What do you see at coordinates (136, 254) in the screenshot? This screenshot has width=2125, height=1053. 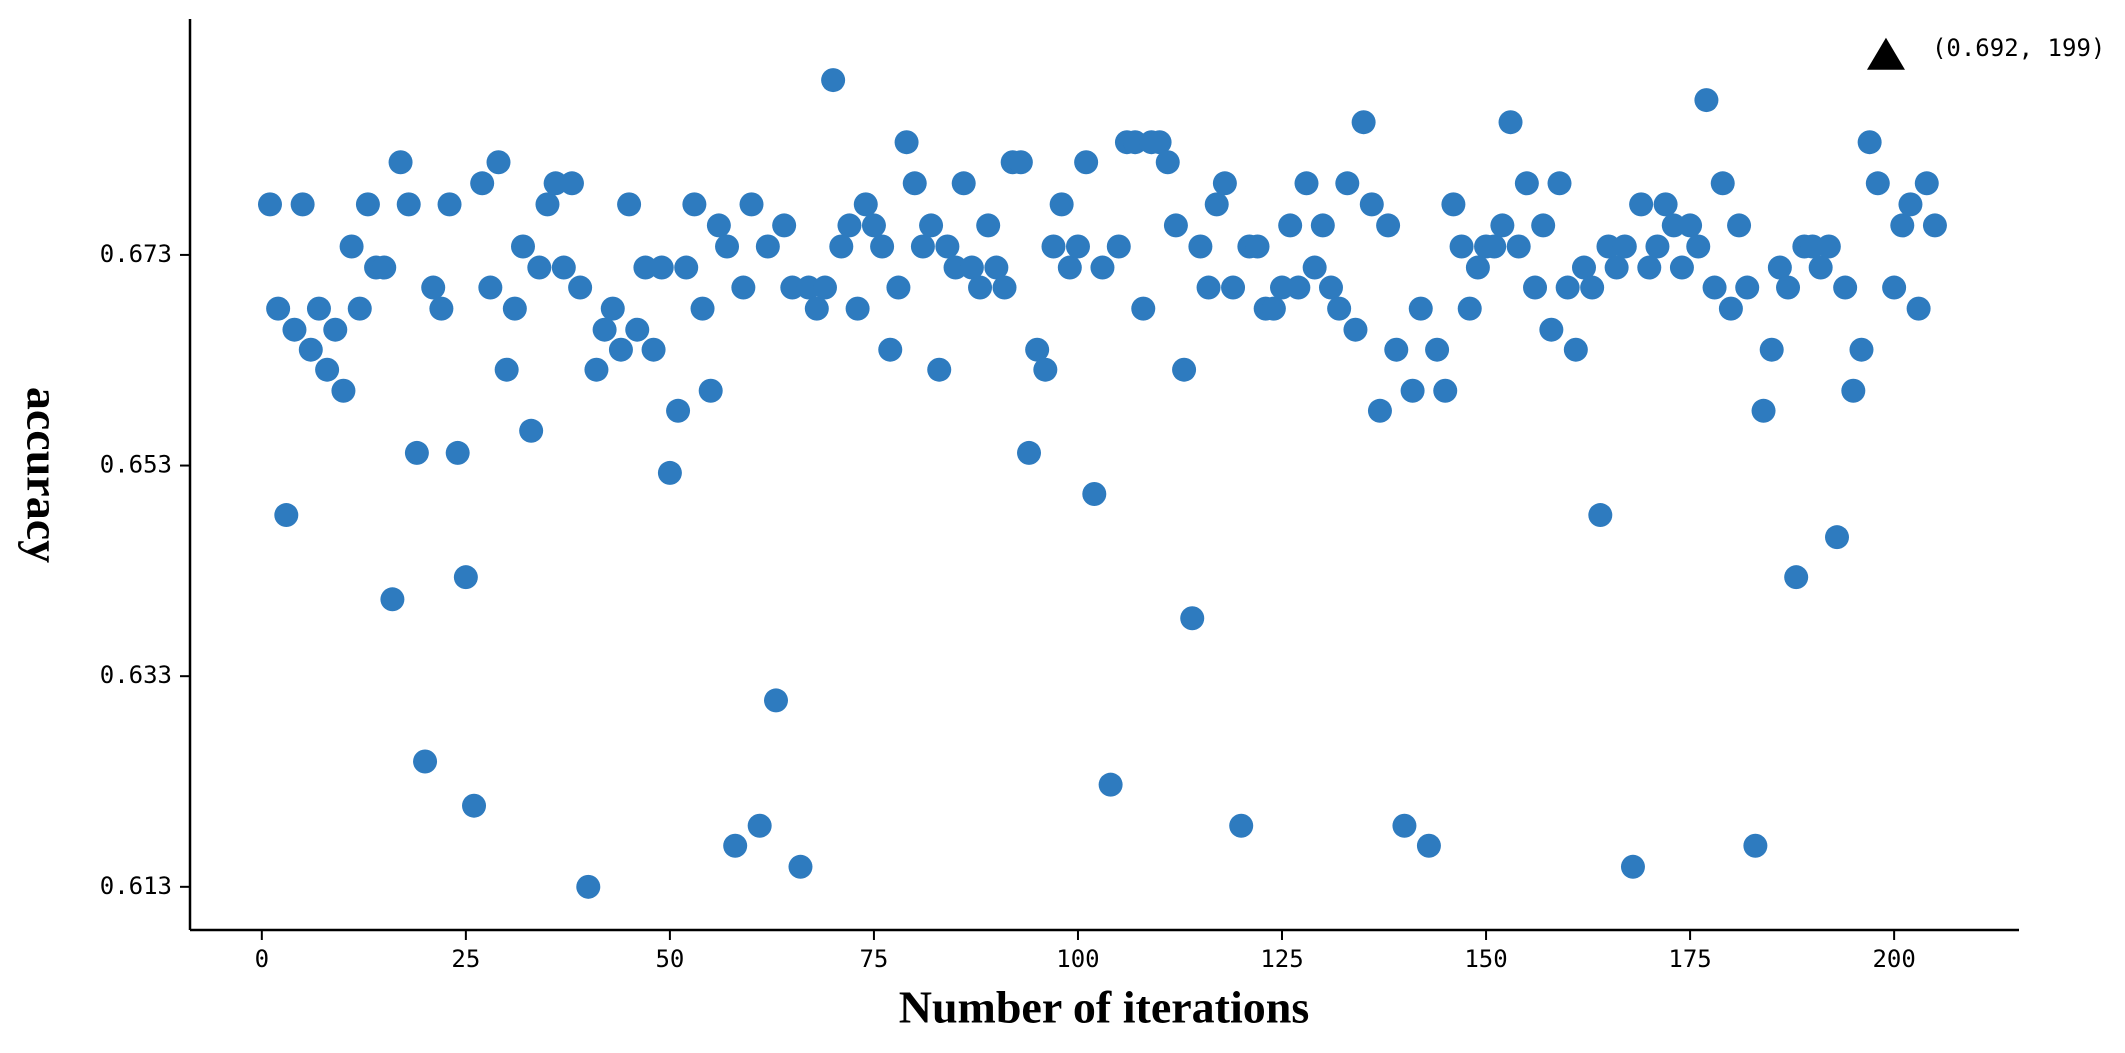 I see `y-tick-label: 0.673` at bounding box center [136, 254].